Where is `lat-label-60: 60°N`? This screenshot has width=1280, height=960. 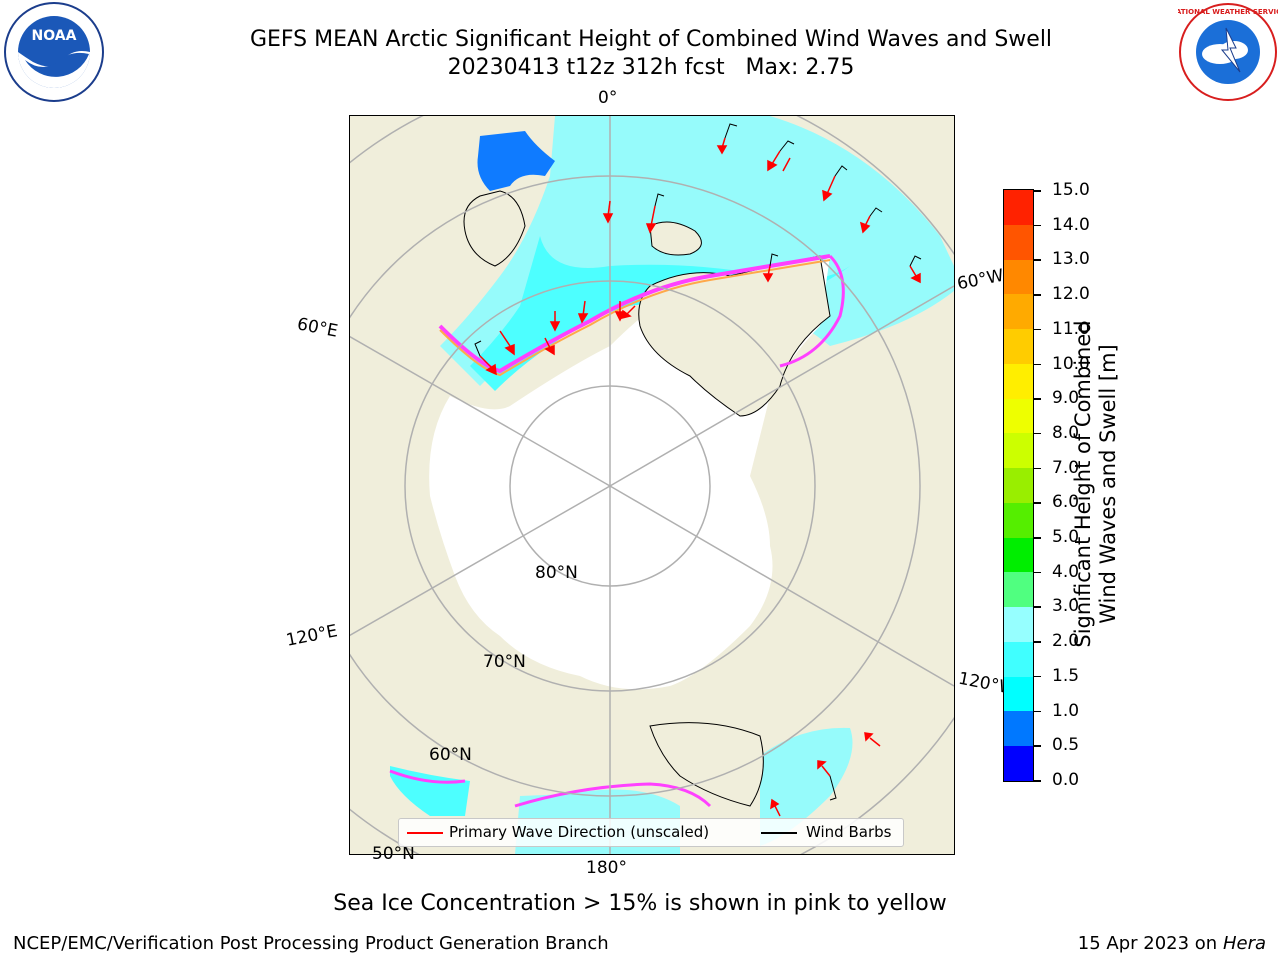
lat-label-60: 60°N is located at coordinates (450, 755).